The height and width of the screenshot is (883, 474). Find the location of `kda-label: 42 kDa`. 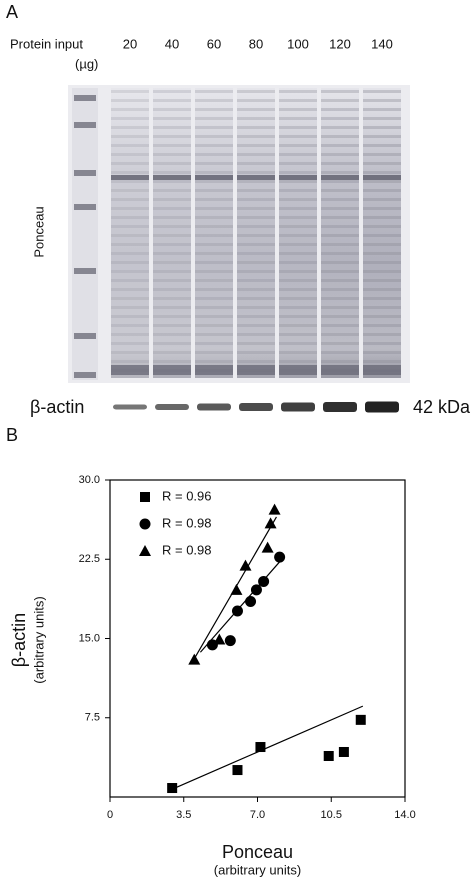

kda-label: 42 kDa is located at coordinates (442, 407).